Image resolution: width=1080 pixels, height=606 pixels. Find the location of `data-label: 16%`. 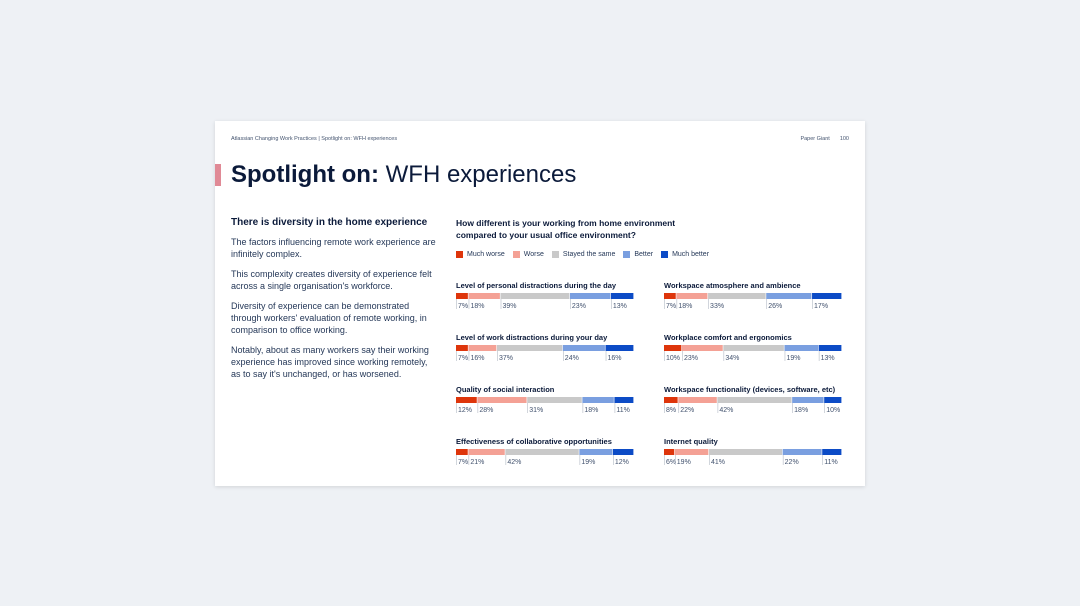

data-label: 16% is located at coordinates (615, 358).